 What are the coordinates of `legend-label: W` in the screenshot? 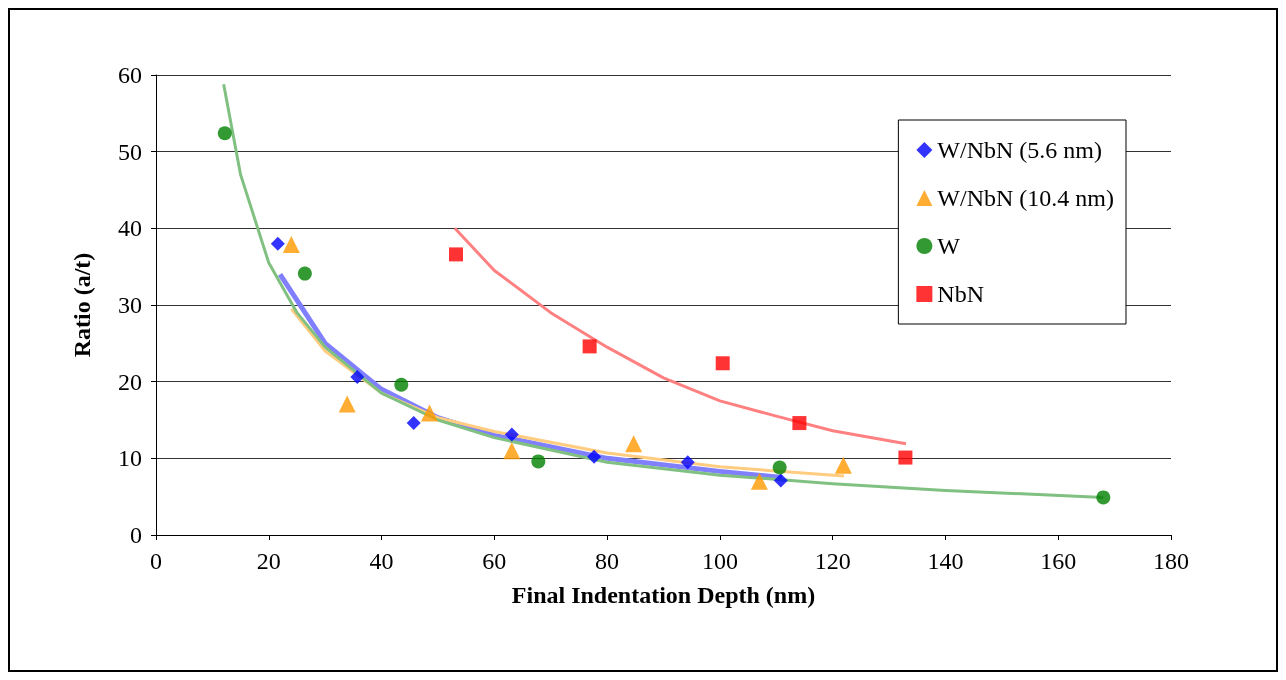 It's located at (949, 246).